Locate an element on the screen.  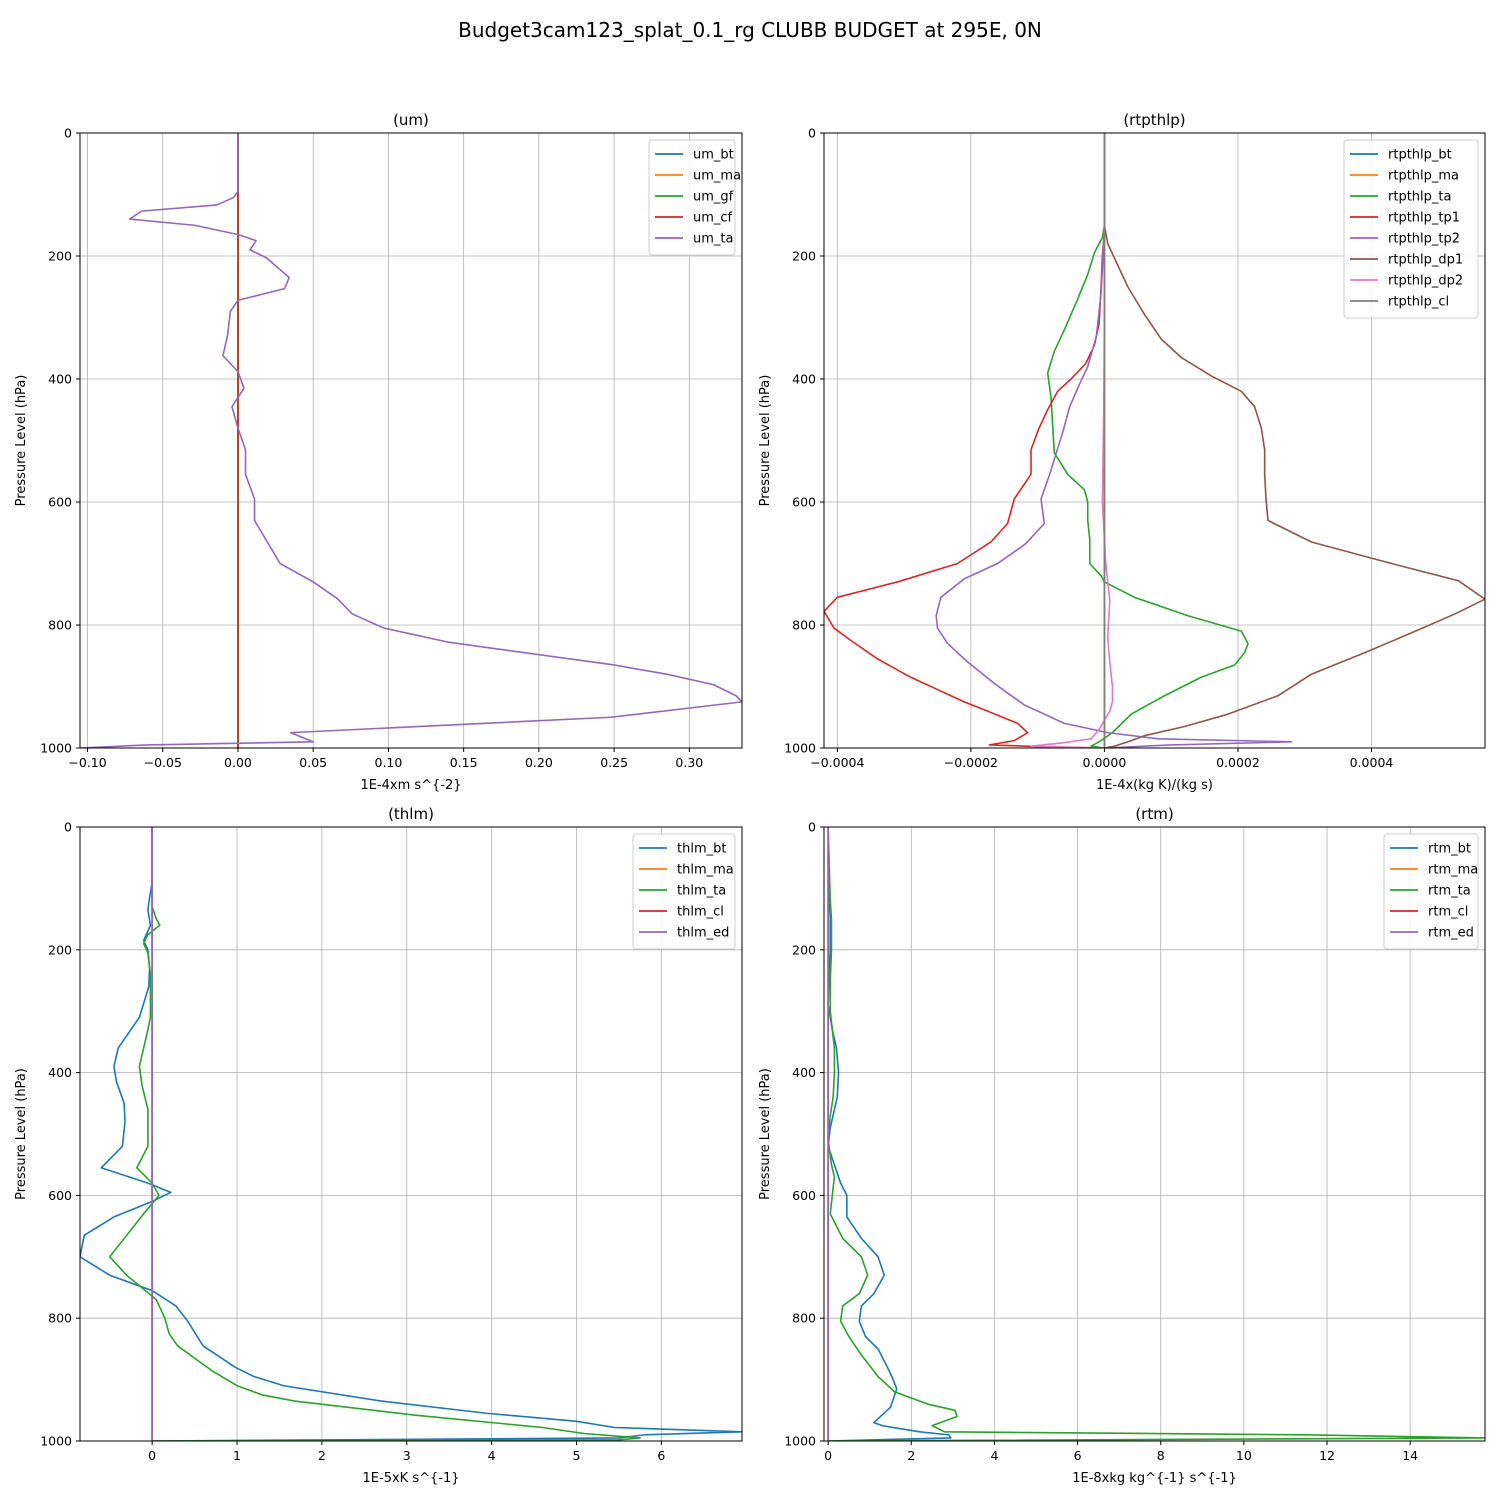
legend-entry-thlm_ma: thlm_ma is located at coordinates (705, 870).